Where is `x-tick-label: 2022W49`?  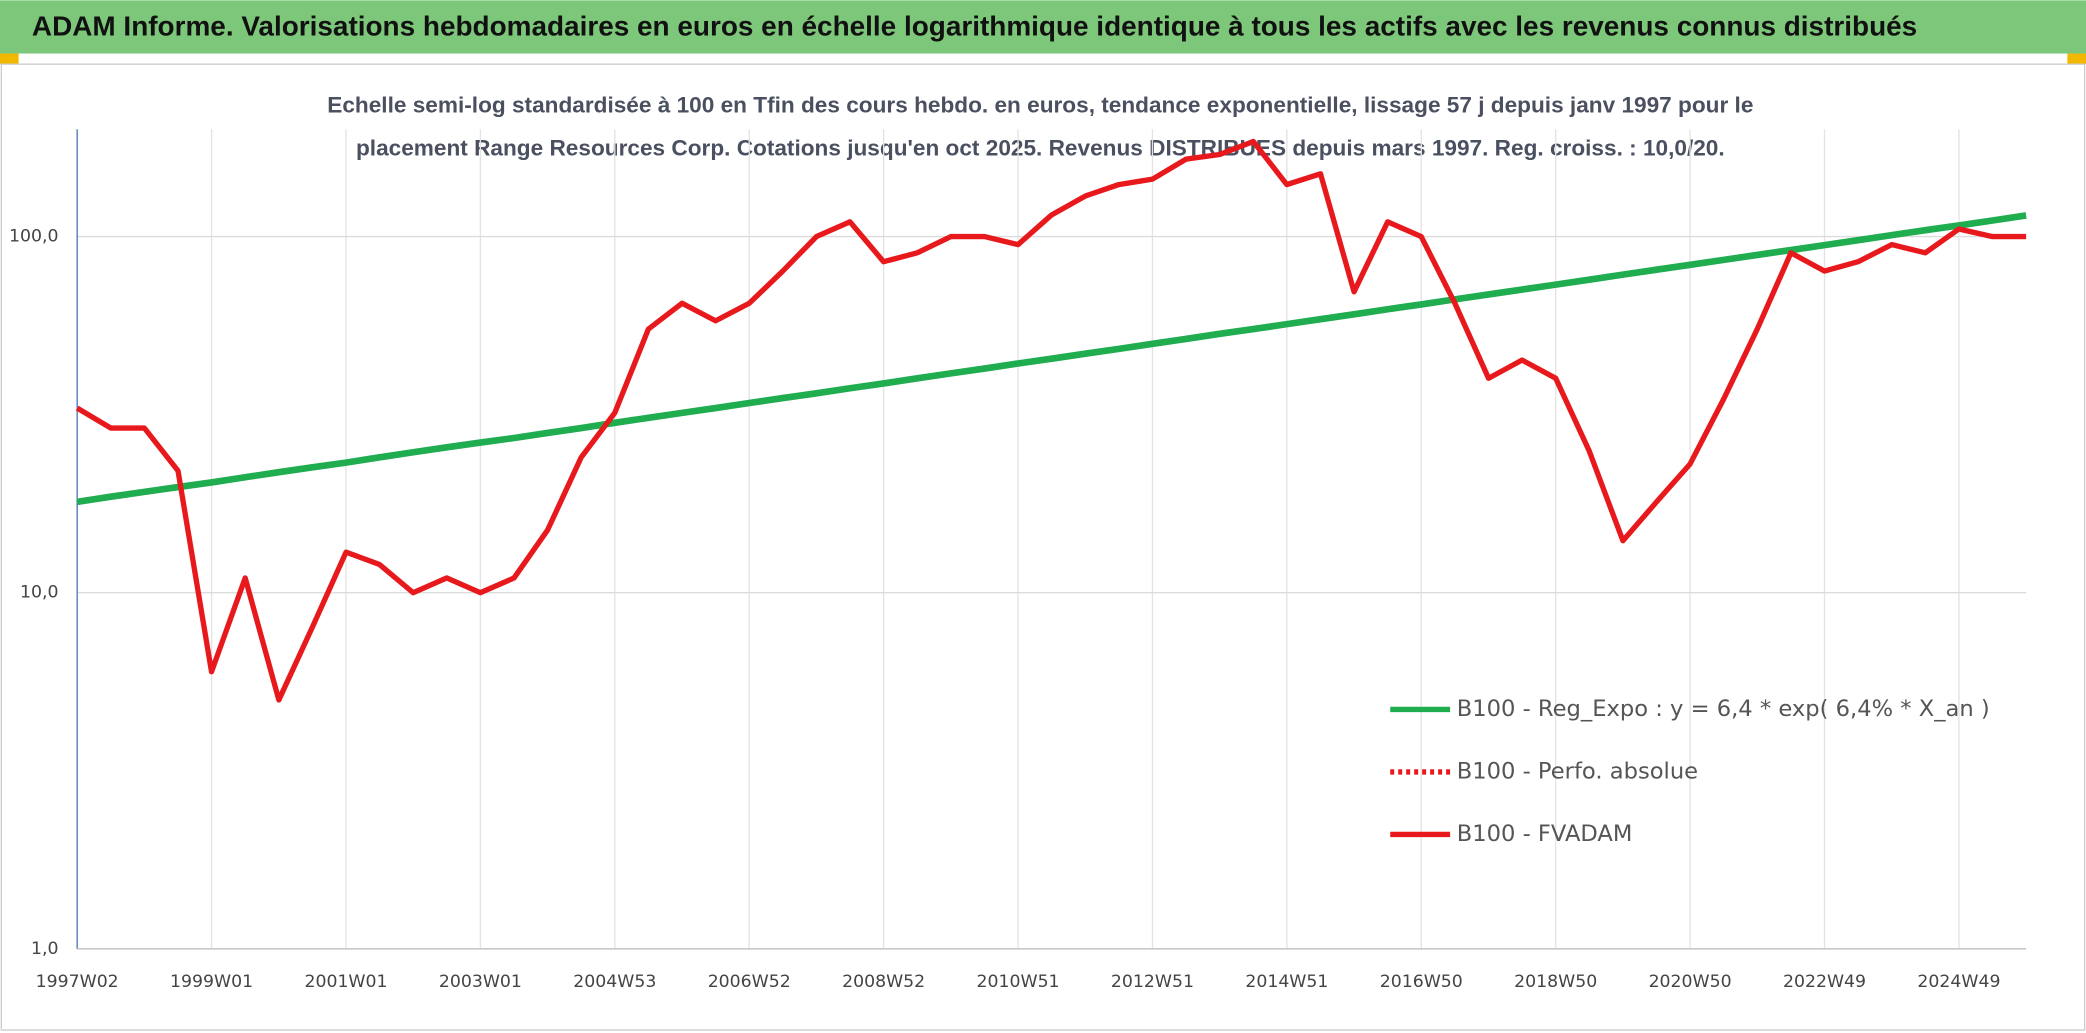 x-tick-label: 2022W49 is located at coordinates (1824, 982).